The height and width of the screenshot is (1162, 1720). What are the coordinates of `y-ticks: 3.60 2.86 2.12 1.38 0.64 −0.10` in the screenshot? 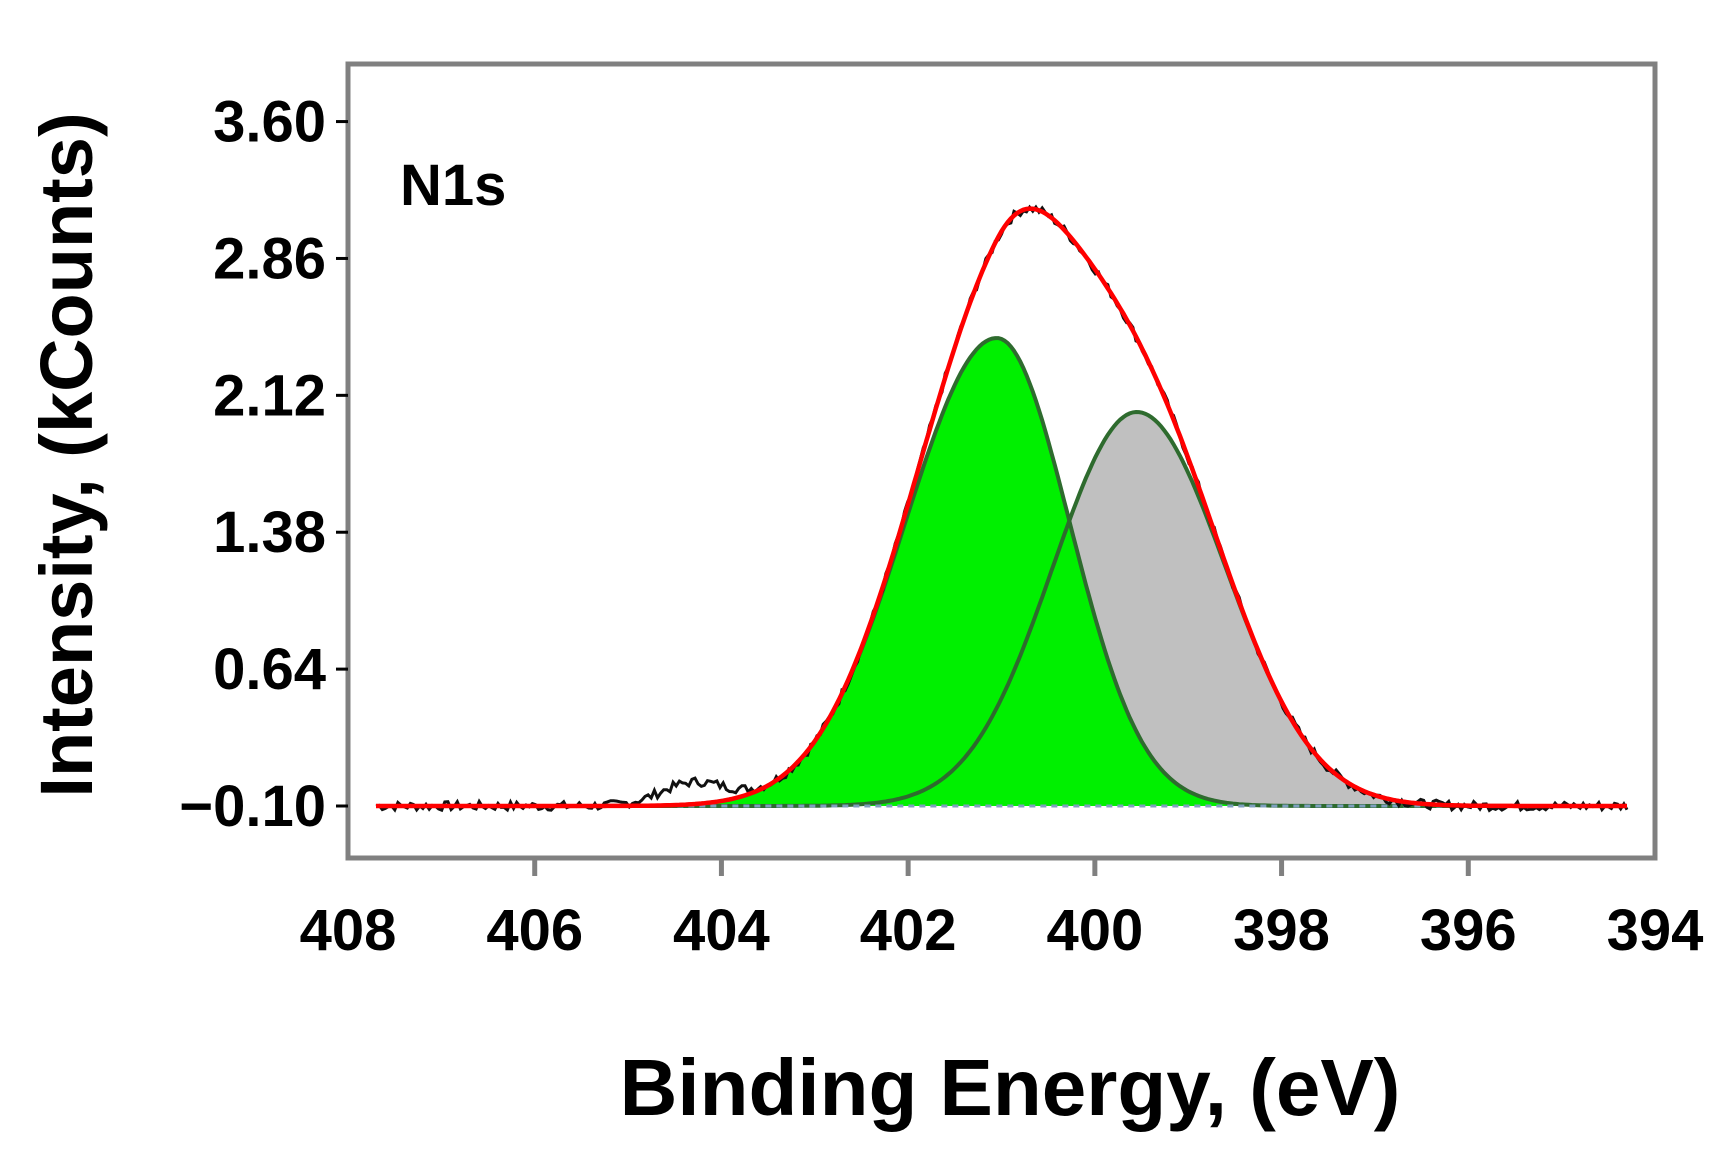 It's located at (263, 464).